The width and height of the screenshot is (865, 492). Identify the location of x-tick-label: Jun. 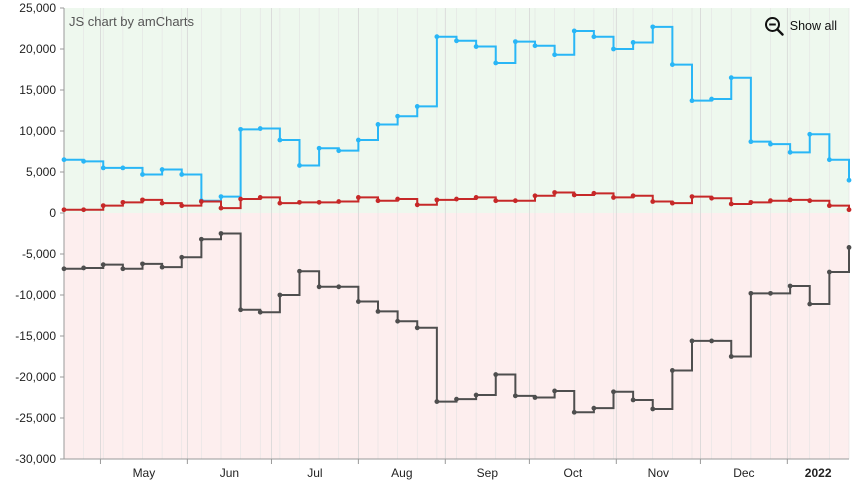
(229, 473).